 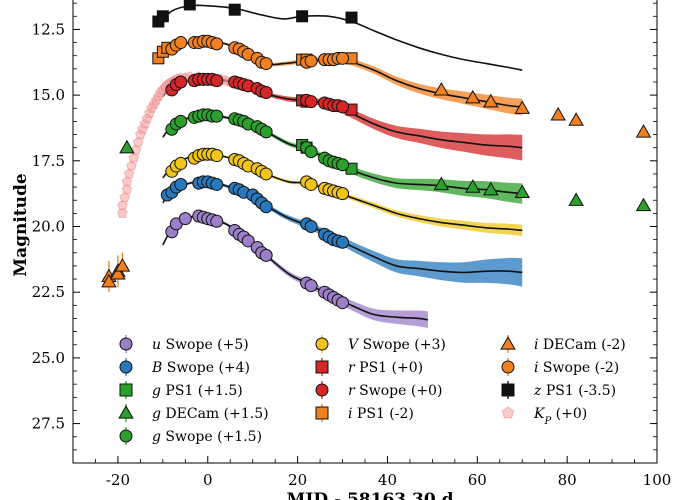 I want to click on legend-label-8: i PS1 (-2), so click(x=381, y=414).